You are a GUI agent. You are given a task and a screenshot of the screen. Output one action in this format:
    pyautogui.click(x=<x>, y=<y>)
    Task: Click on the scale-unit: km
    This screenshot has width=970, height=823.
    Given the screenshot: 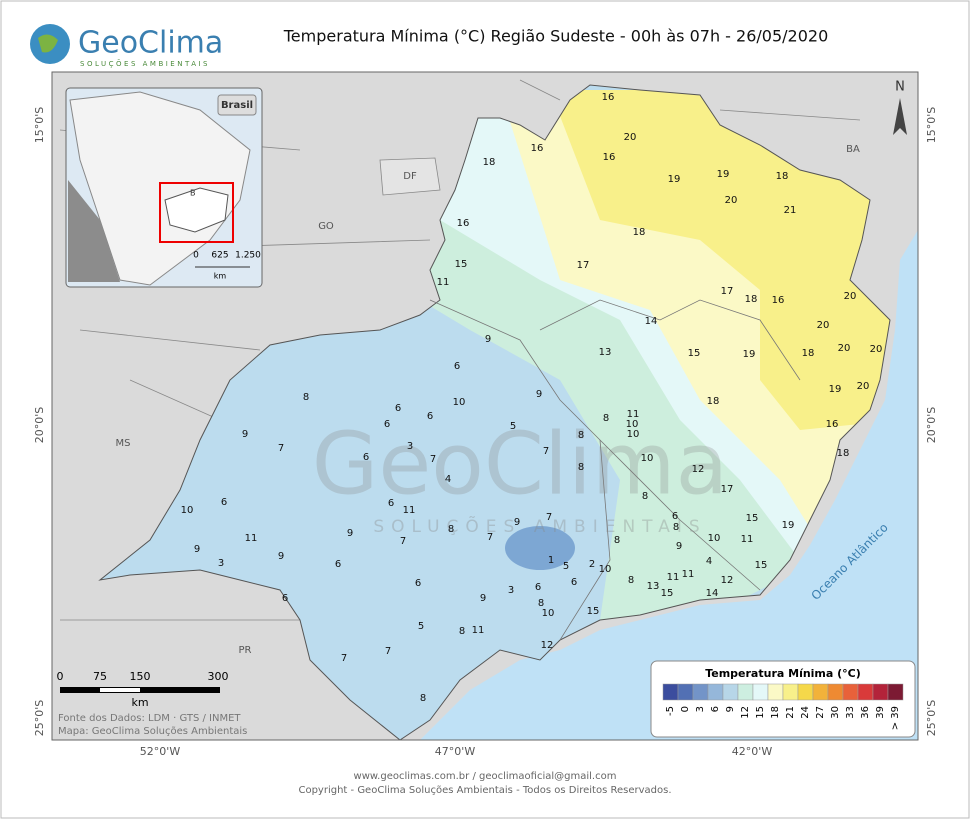 What is the action you would take?
    pyautogui.click(x=139, y=702)
    